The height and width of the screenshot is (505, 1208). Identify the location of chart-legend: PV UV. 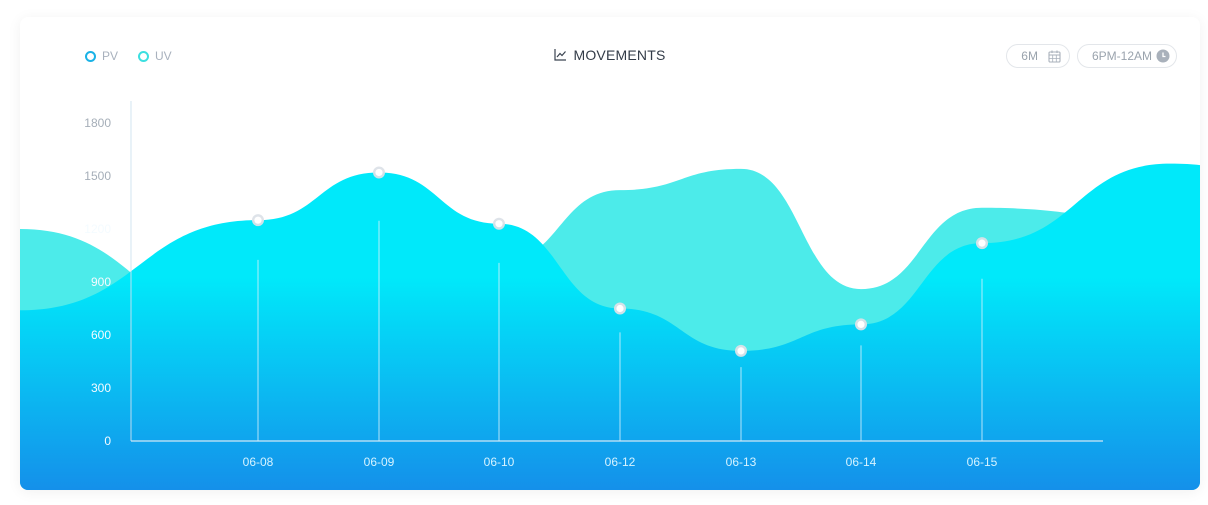
(128, 56).